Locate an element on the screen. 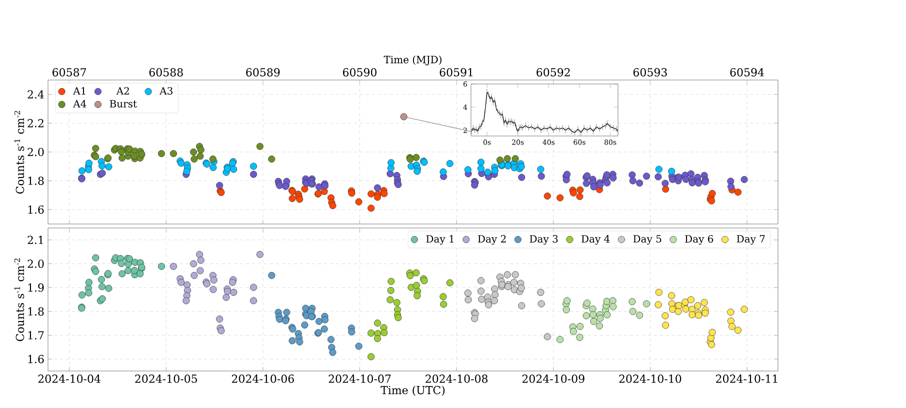 Image resolution: width=906 pixels, height=408 pixels. x-tick-label: 60591 is located at coordinates (456, 72).